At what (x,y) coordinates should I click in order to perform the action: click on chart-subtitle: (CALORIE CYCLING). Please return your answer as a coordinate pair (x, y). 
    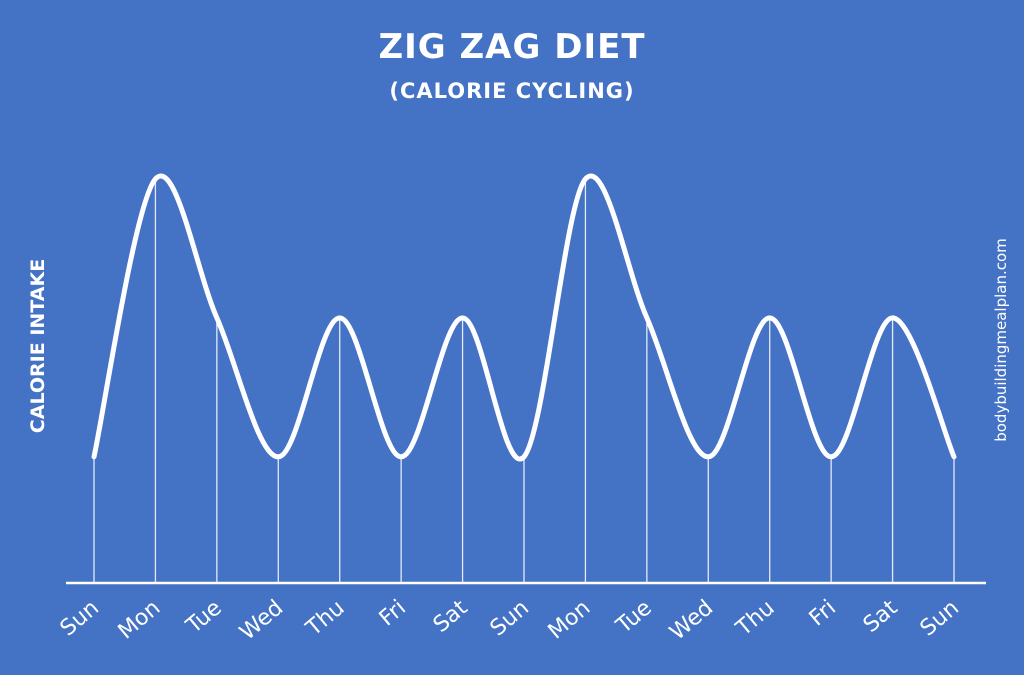
    Looking at the image, I should click on (511, 91).